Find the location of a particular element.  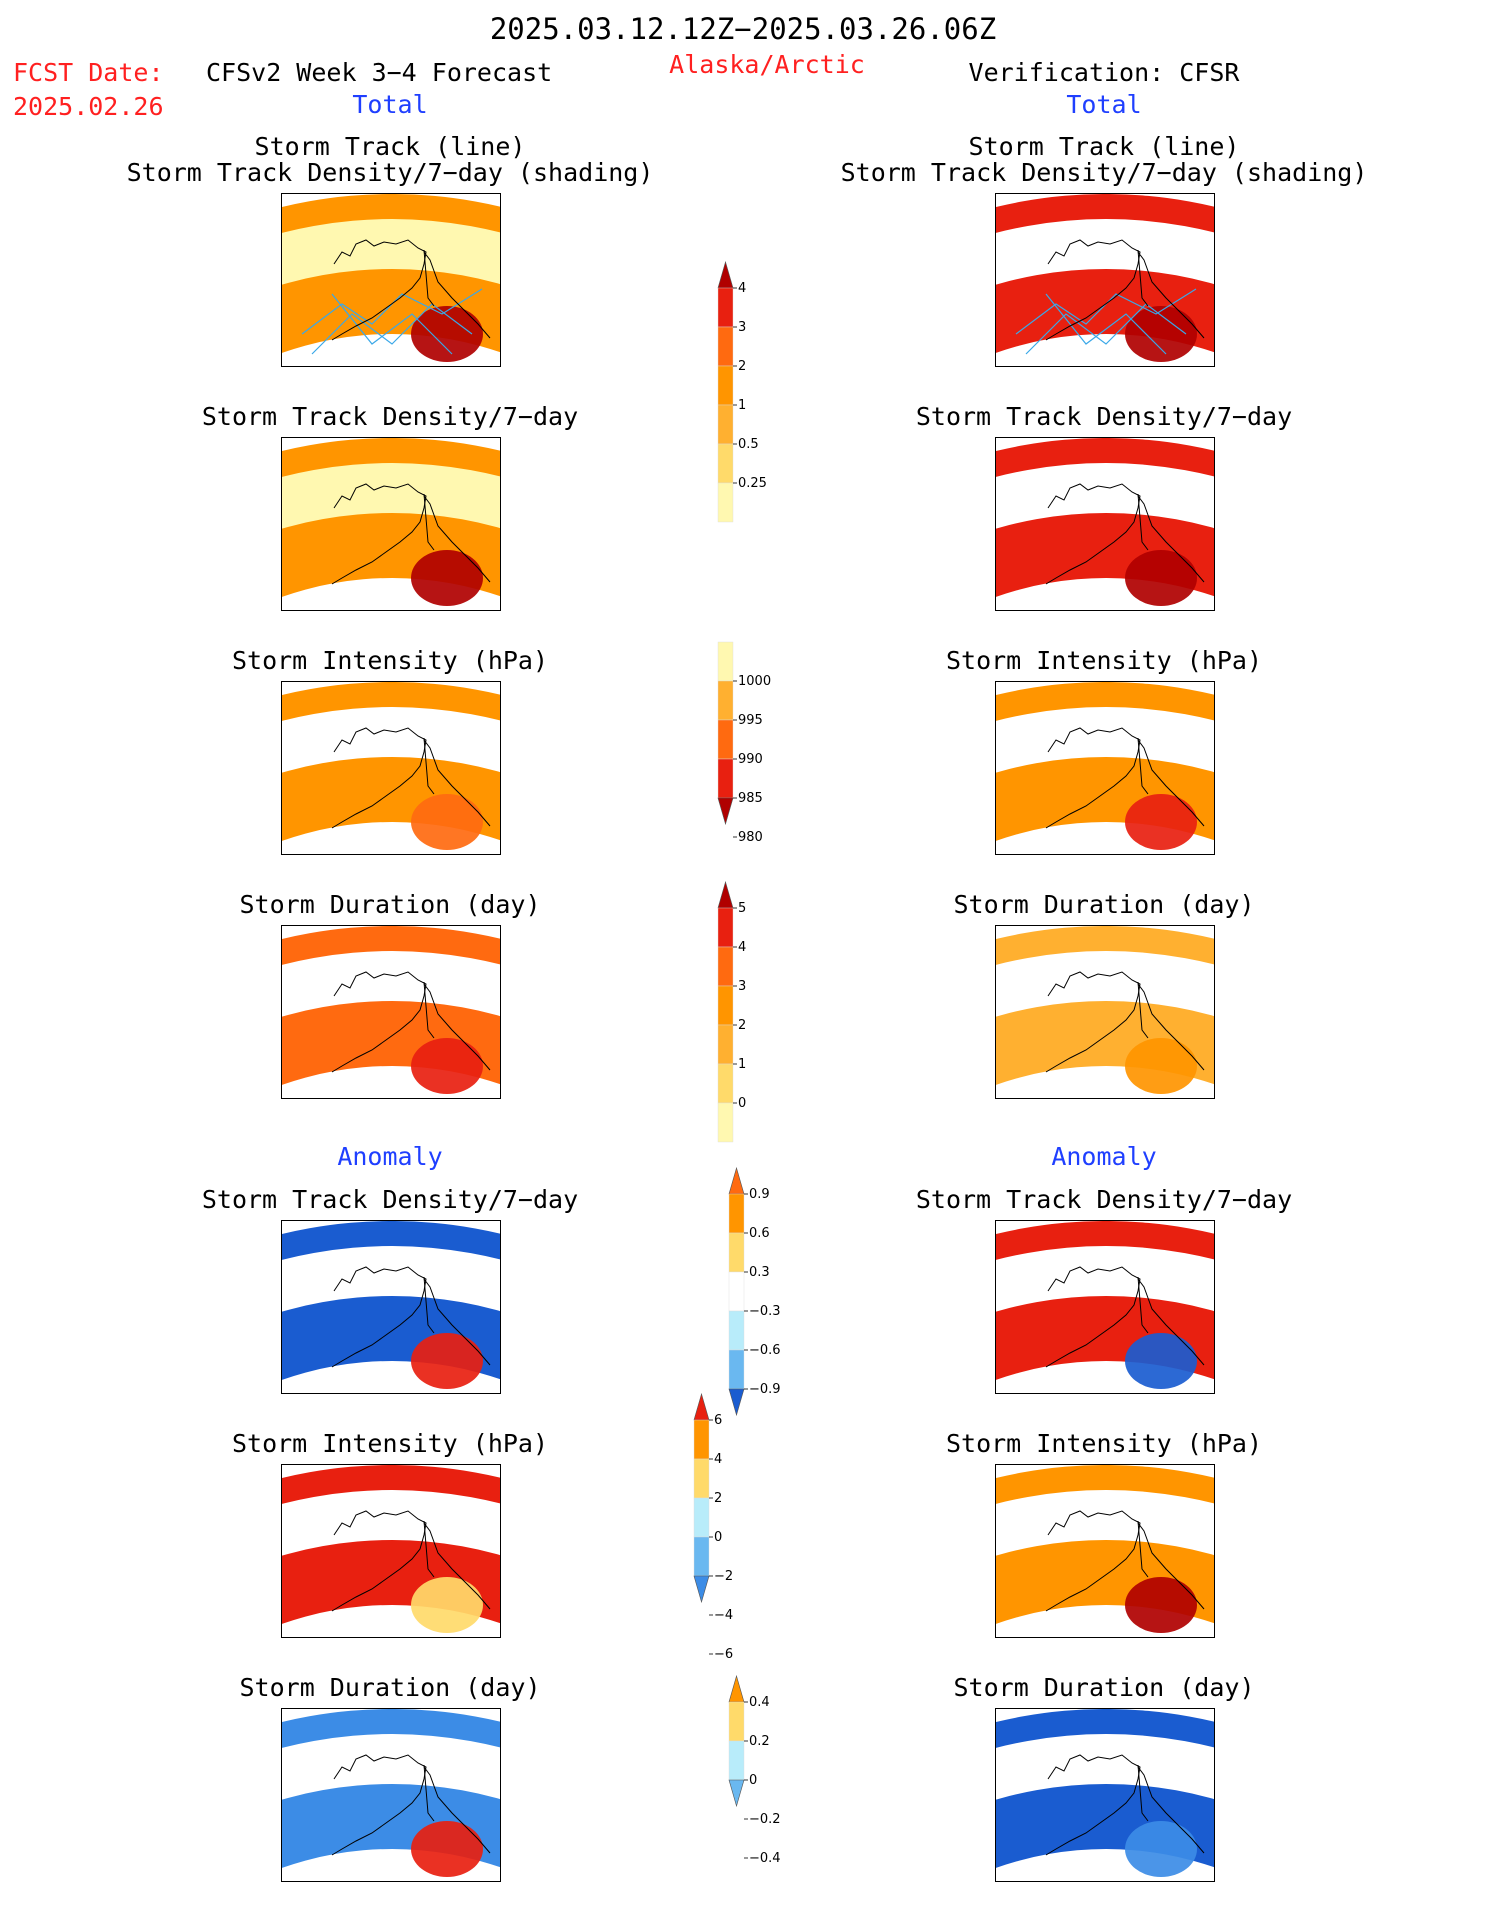

title-anom-density-left: Storm Track Density/7−day is located at coordinates (390, 1199).